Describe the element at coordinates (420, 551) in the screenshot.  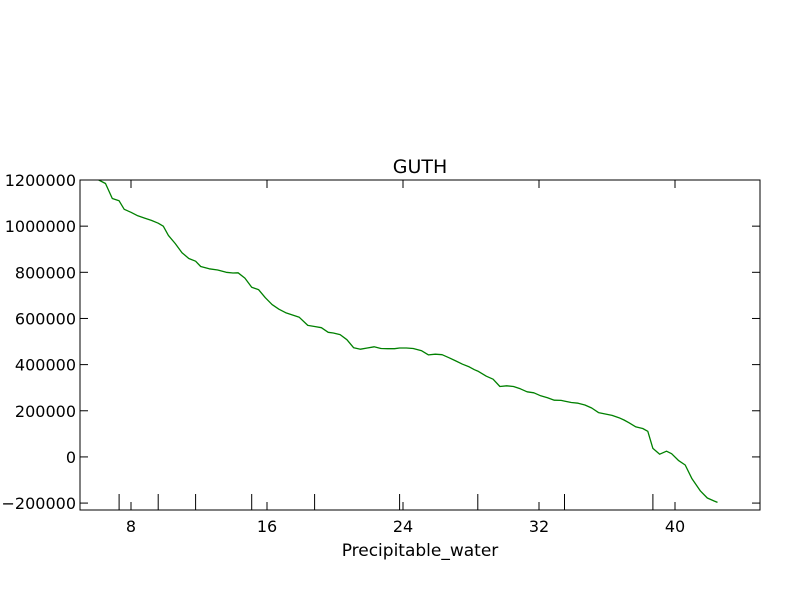
I see `x-axis-label: Precipitable_water` at that location.